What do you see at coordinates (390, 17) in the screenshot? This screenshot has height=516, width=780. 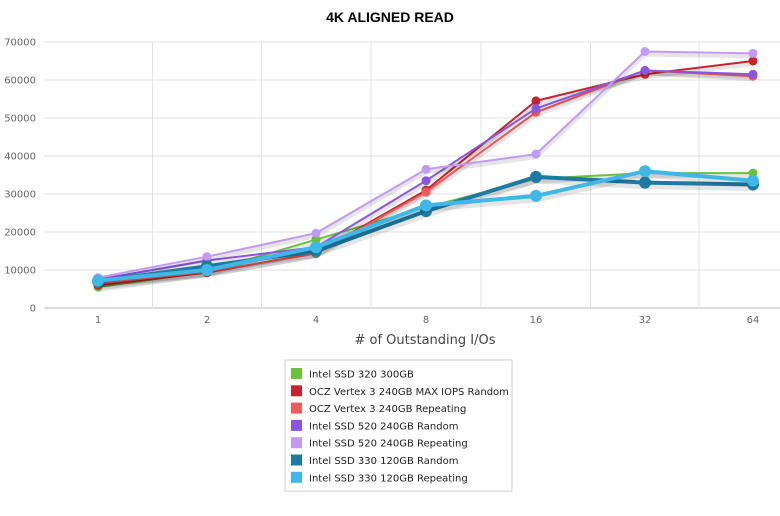 I see `chart-title: 4K ALIGNED READ` at bounding box center [390, 17].